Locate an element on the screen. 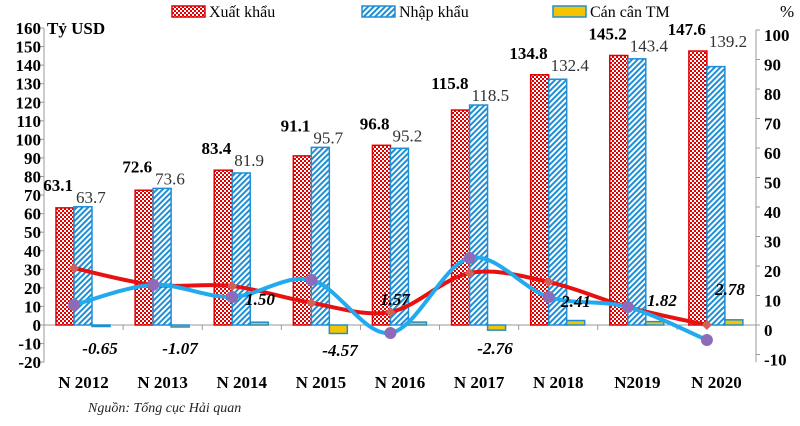 The width and height of the screenshot is (800, 426). right-tick-label: 80 is located at coordinates (772, 94).